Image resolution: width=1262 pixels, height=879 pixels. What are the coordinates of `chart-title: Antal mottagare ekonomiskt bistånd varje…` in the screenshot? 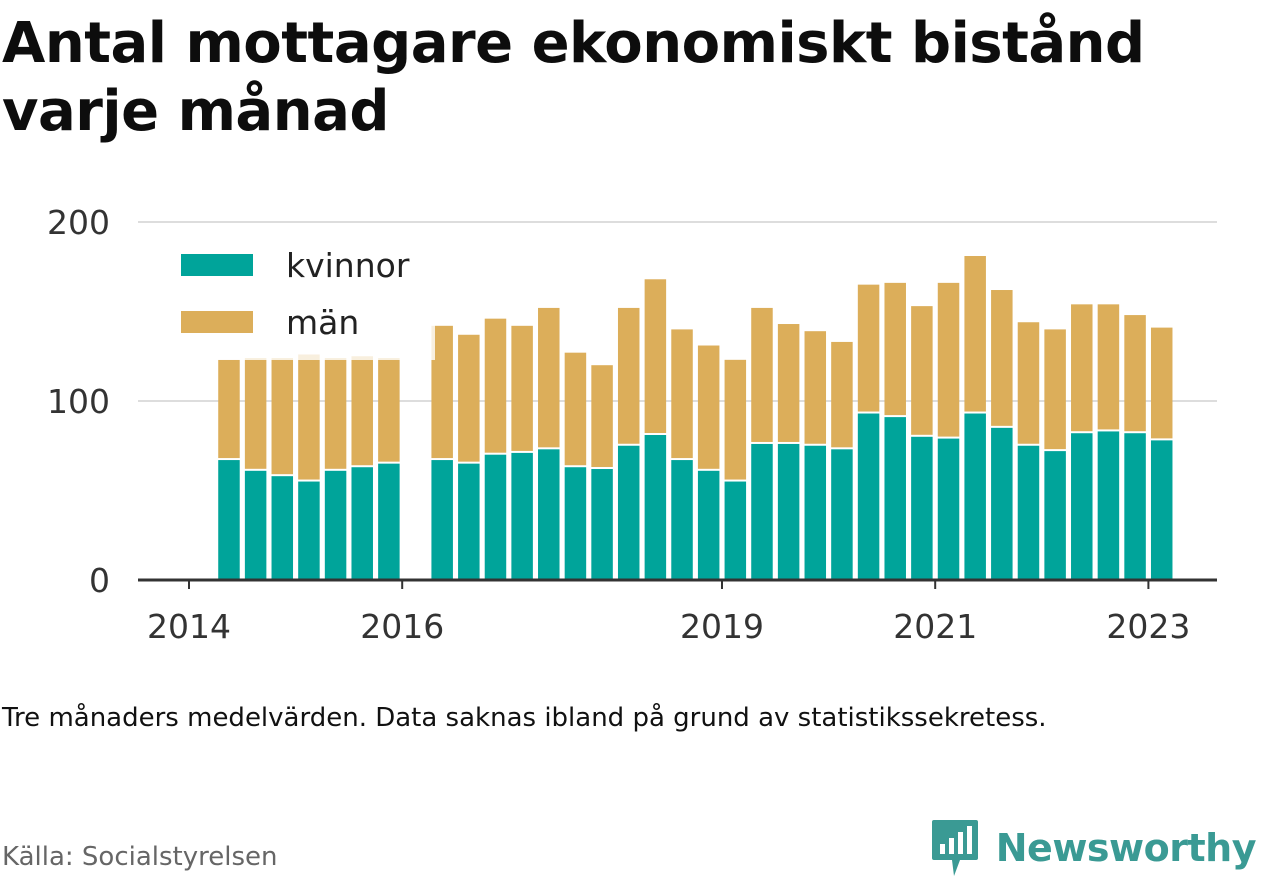 It's located at (573, 77).